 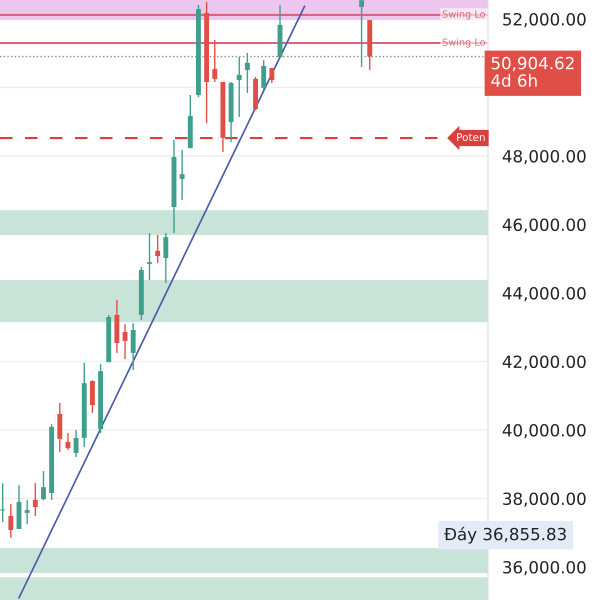 I want to click on y-tick-label: 36,000.00, so click(x=544, y=568).